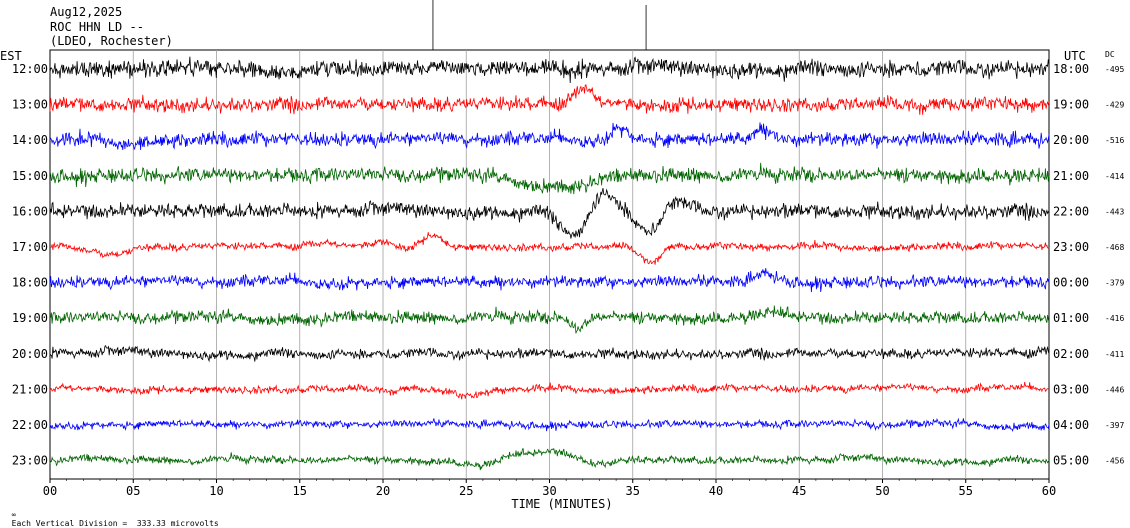 This screenshot has width=1130, height=528. What do you see at coordinates (1114, 176) in the screenshot?
I see `dc-offset-label: -414` at bounding box center [1114, 176].